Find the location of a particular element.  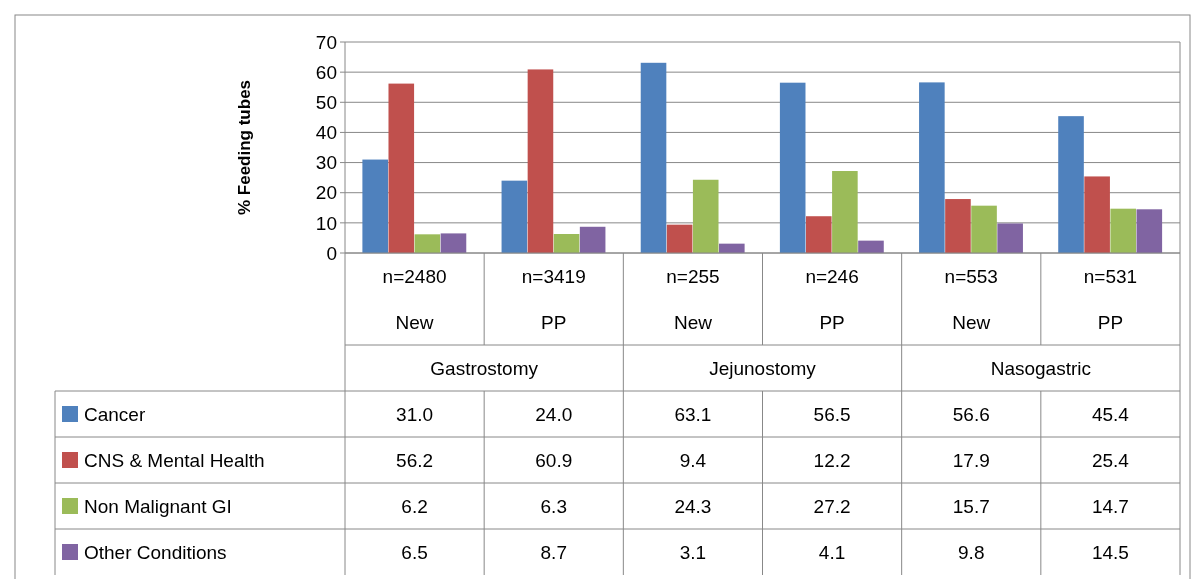

data-label: 56.5 is located at coordinates (832, 414).